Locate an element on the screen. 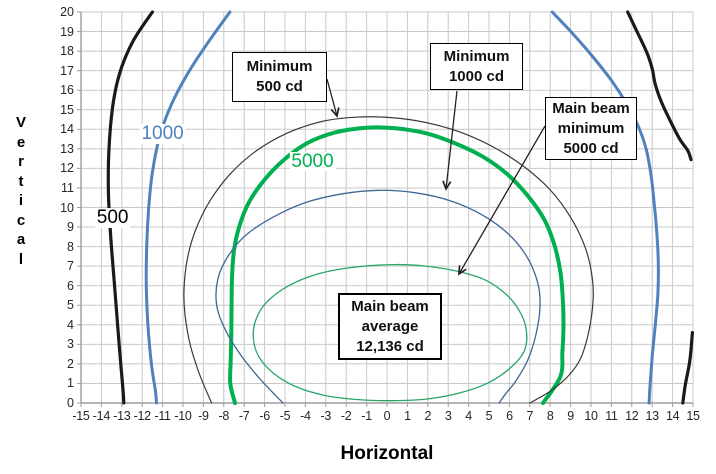 The height and width of the screenshot is (474, 716). y-axis-title-letter: t is located at coordinates (21, 181).